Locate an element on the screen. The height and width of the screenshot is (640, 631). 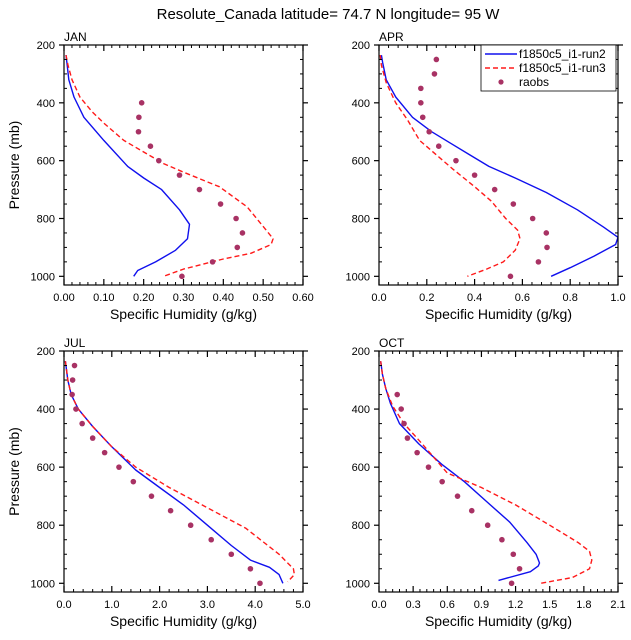
x-tick-label: 0.3 is located at coordinates (412, 605).